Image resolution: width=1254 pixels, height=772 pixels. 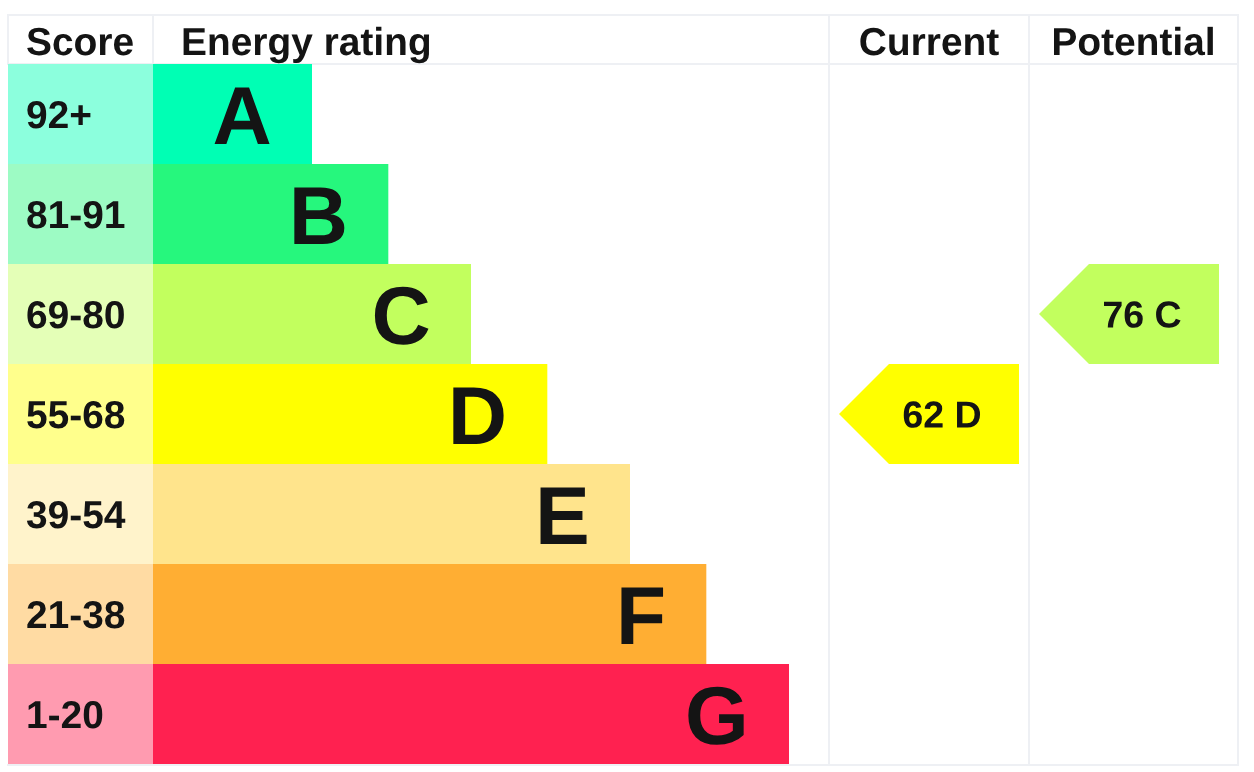 What do you see at coordinates (75, 314) in the screenshot?
I see `y-tick-label: 69-80` at bounding box center [75, 314].